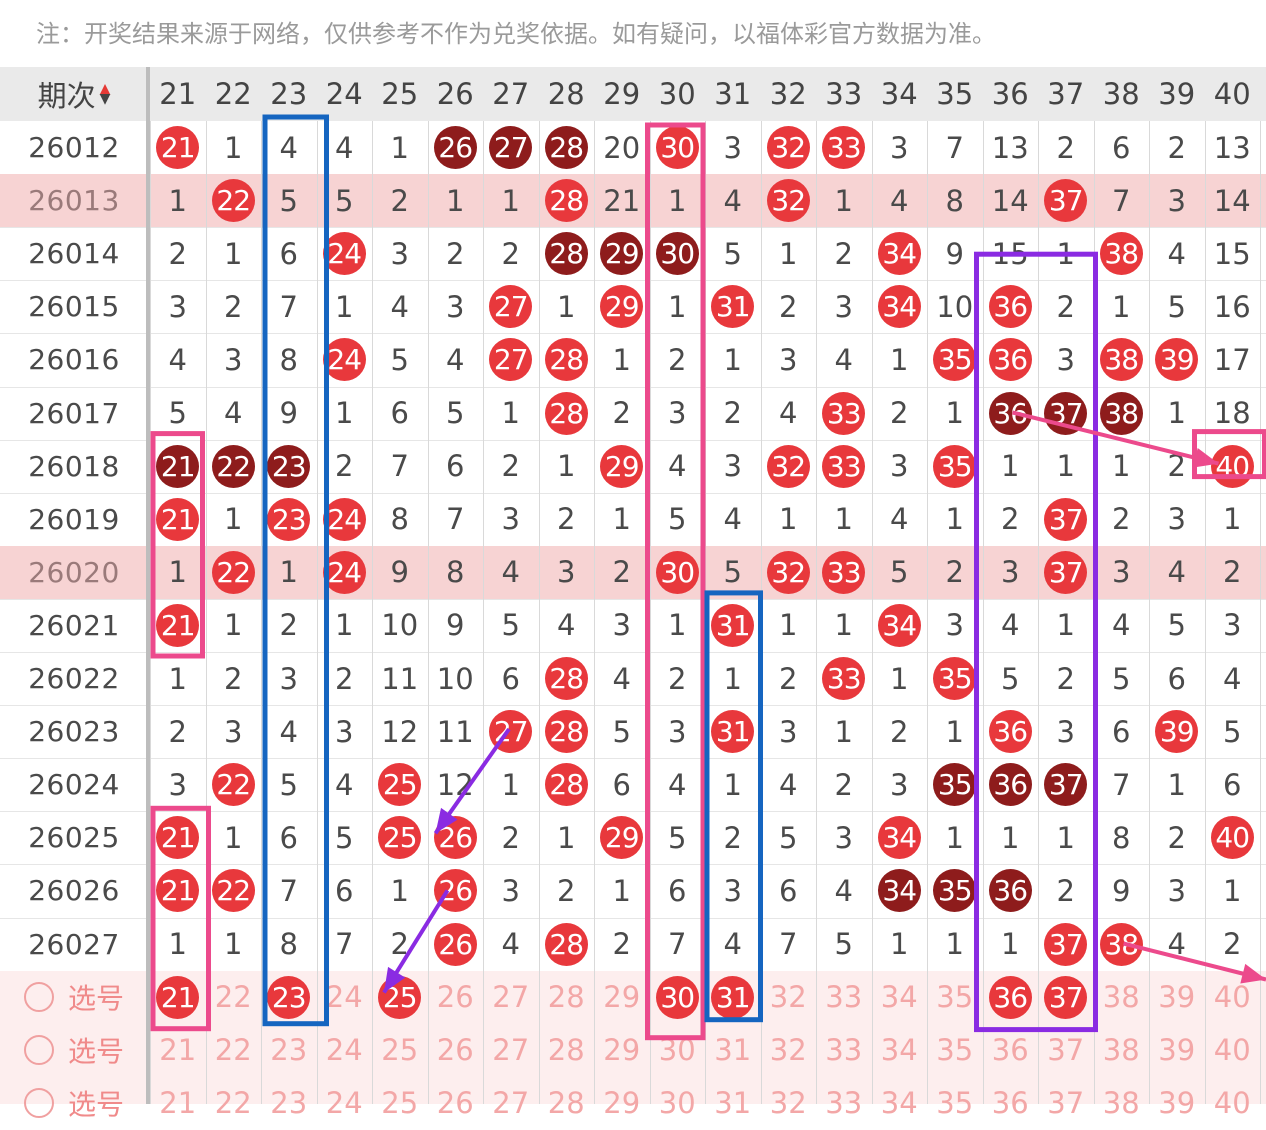 The width and height of the screenshot is (1266, 1130). I want to click on selected-ball: 37, so click(1065, 997).